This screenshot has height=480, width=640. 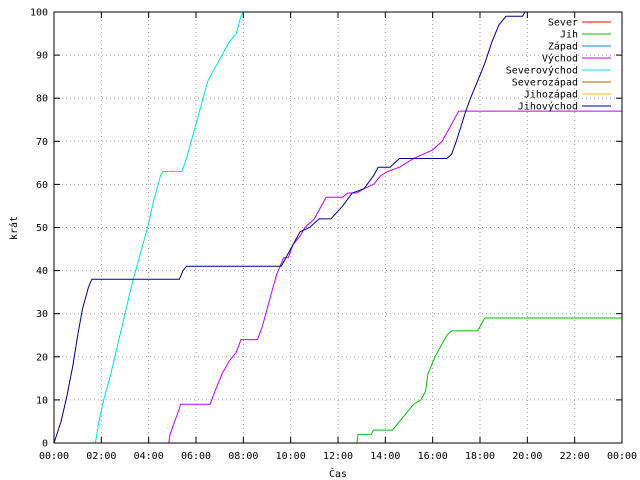 What do you see at coordinates (42, 314) in the screenshot?
I see `y-tick-label: 30` at bounding box center [42, 314].